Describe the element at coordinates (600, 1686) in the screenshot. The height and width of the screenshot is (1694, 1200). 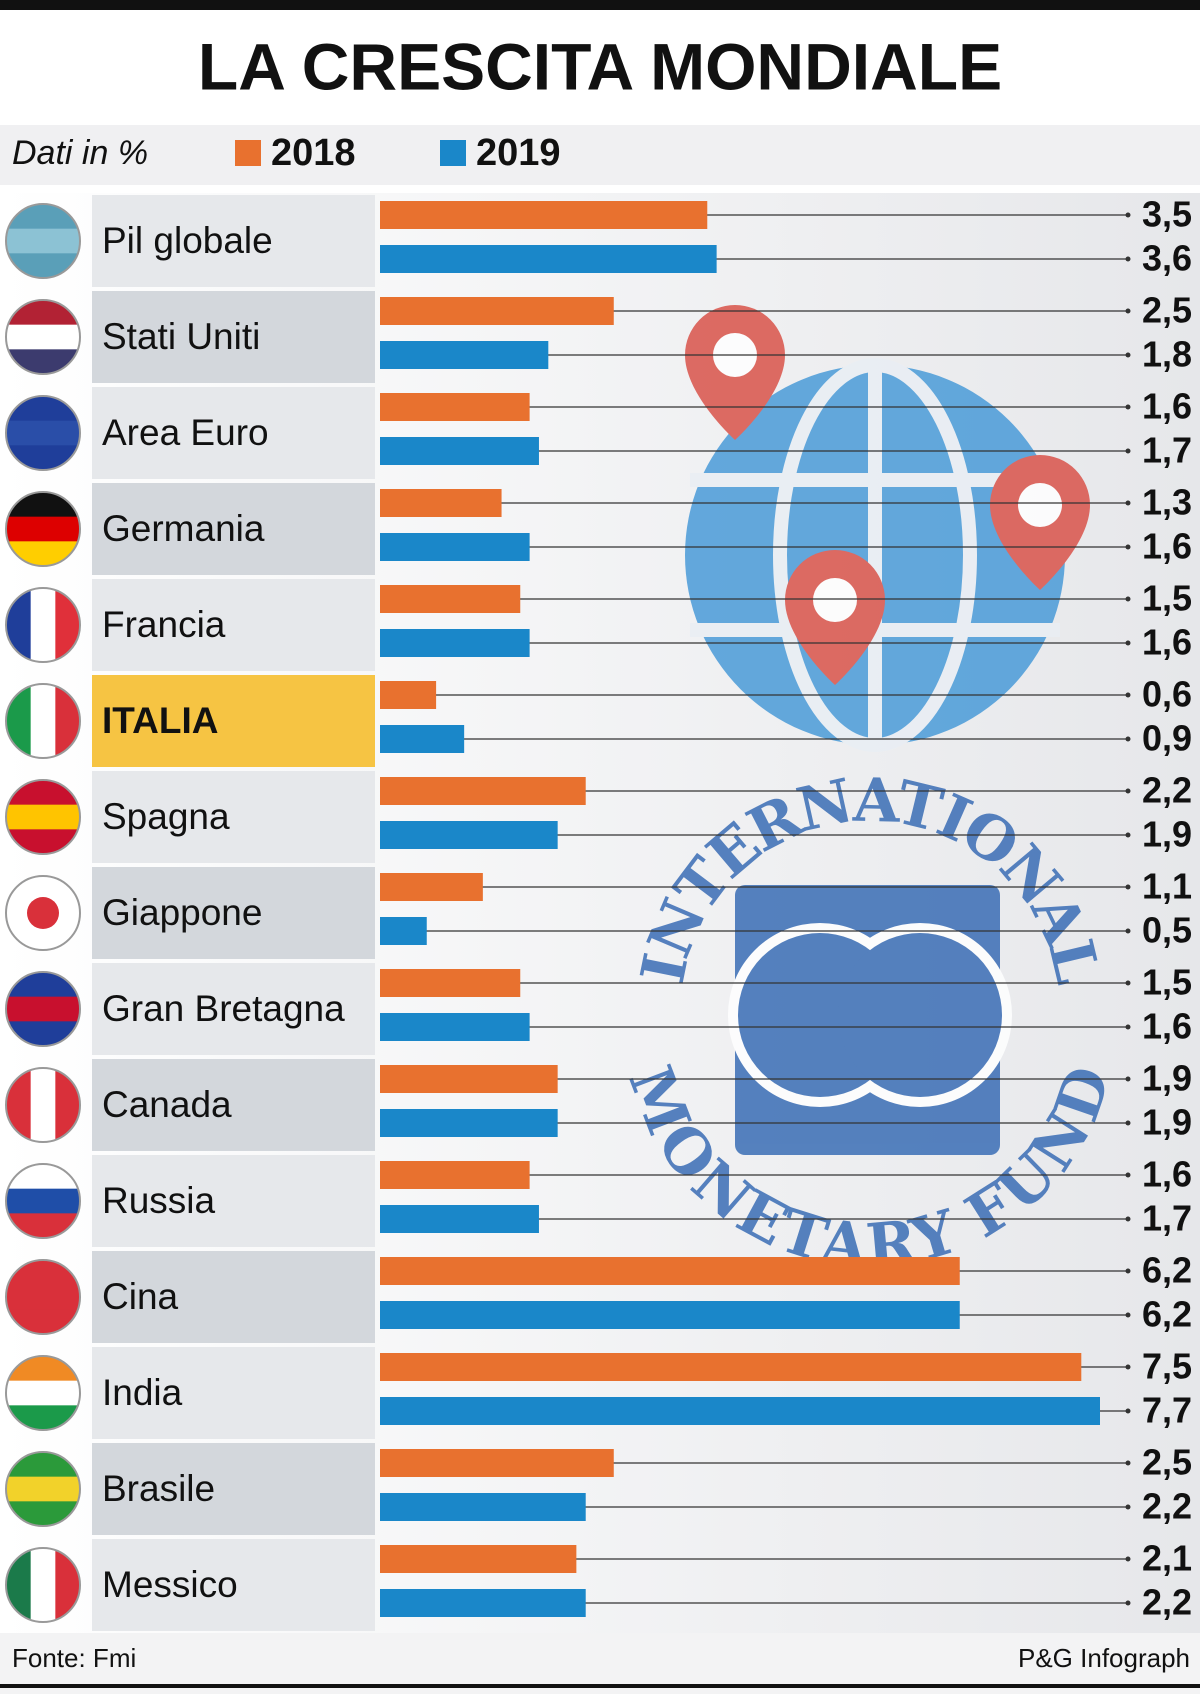
I see `bottom-rule` at that location.